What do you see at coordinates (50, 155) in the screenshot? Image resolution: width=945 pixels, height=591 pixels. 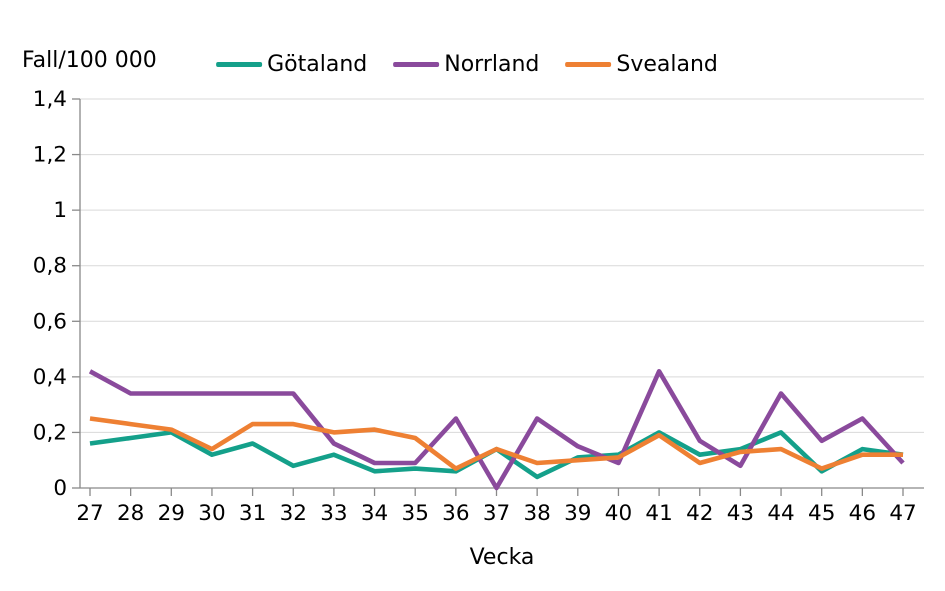 I see `y-tick-label: 1,2` at bounding box center [50, 155].